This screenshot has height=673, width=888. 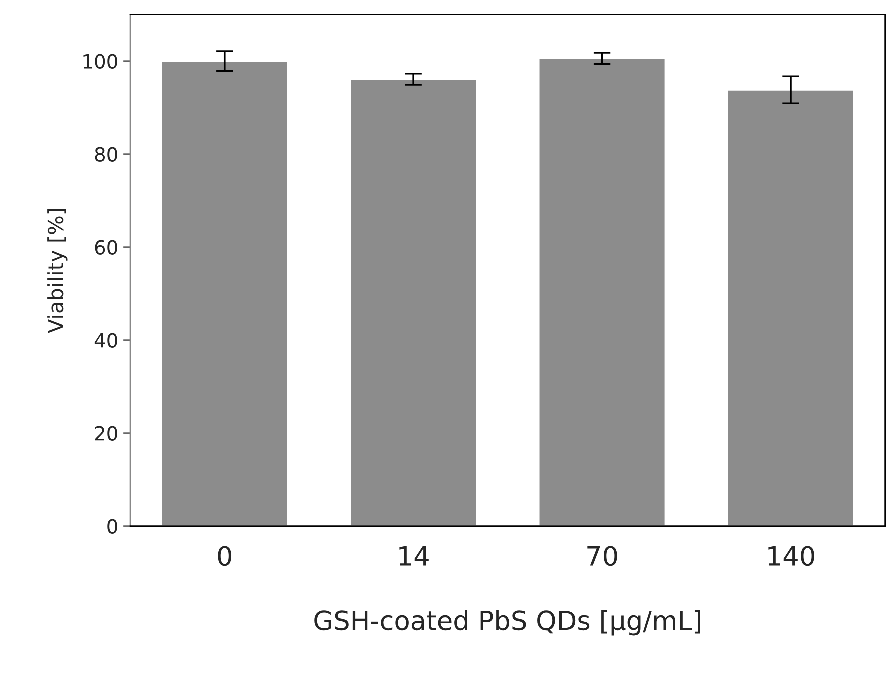 I want to click on x-tick-label: 140, so click(x=791, y=556).